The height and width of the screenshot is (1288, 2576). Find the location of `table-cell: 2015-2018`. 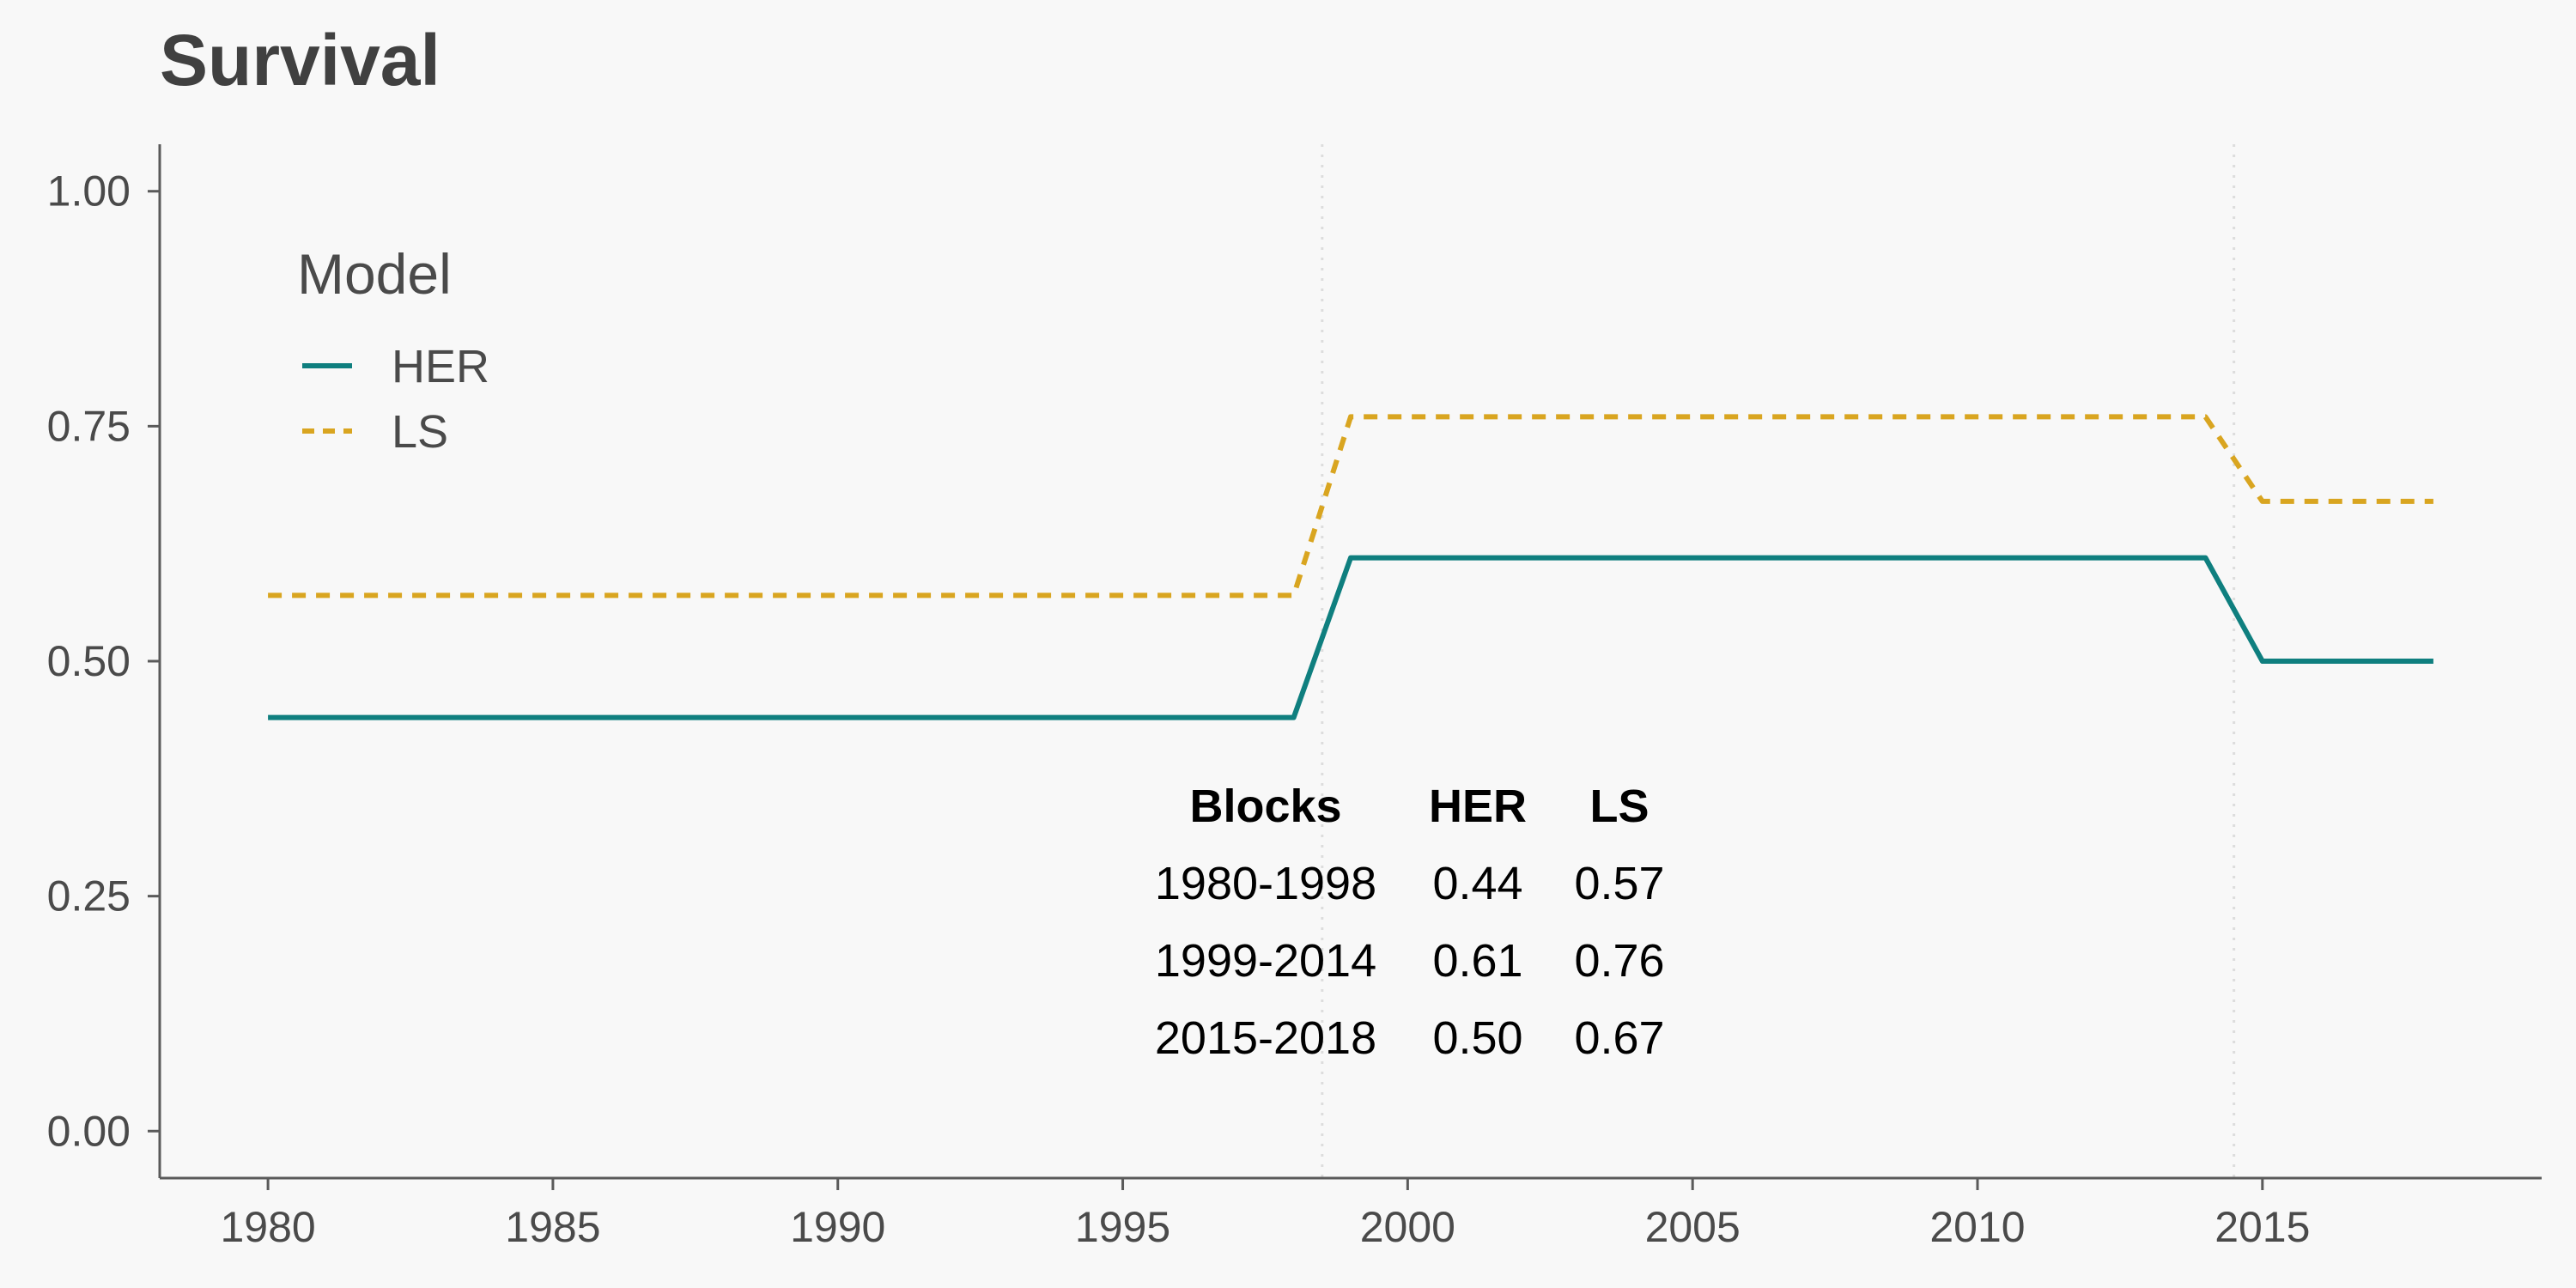

table-cell: 2015-2018 is located at coordinates (1265, 1038).